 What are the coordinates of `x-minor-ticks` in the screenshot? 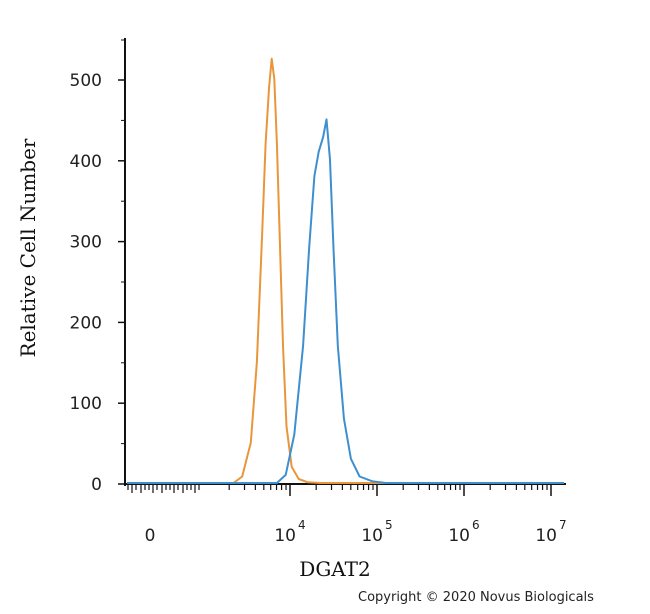 It's located at (337, 488).